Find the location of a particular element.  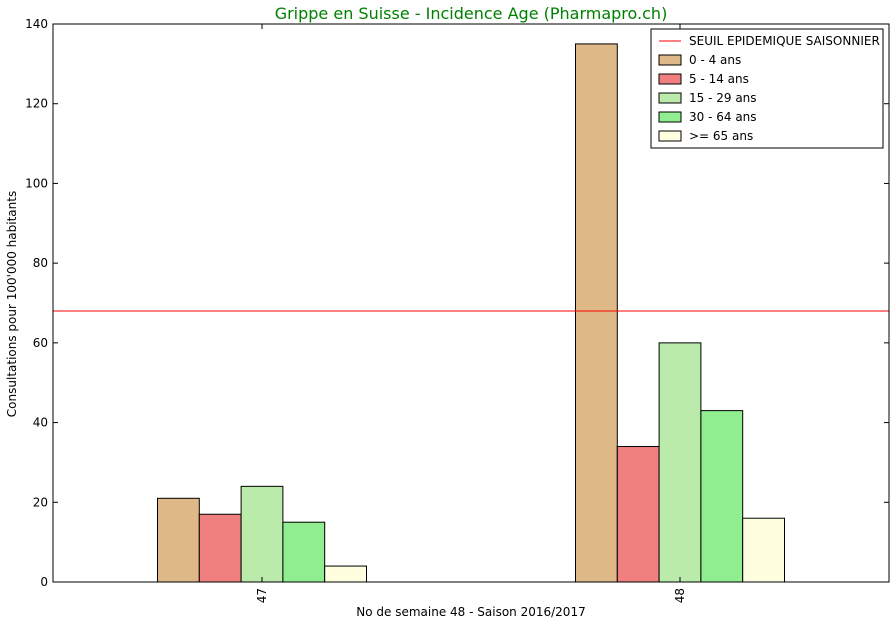

y-tick-label: 40 is located at coordinates (40, 423).